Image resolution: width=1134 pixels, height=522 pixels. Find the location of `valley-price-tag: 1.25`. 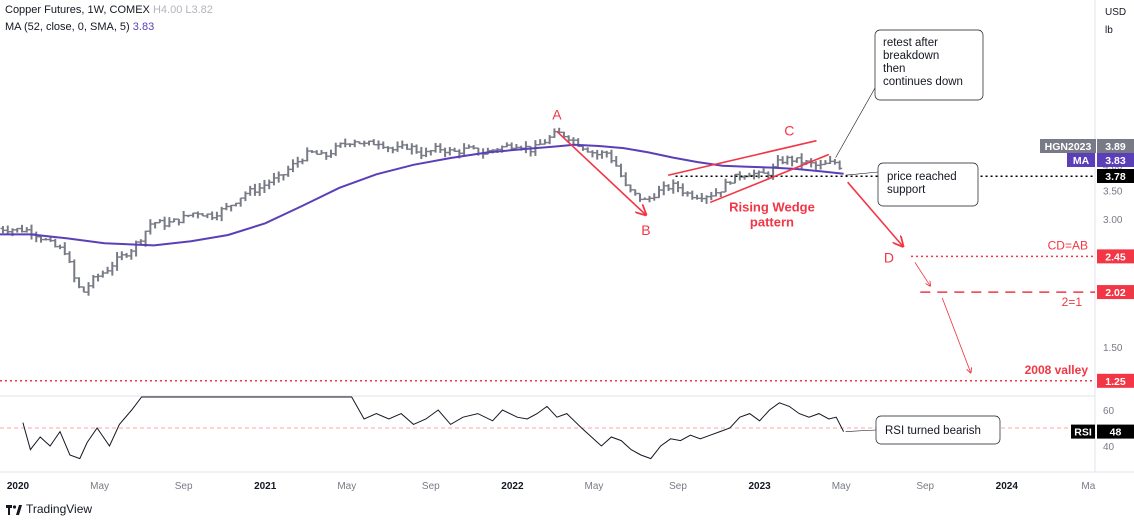

valley-price-tag: 1.25 is located at coordinates (1115, 382).